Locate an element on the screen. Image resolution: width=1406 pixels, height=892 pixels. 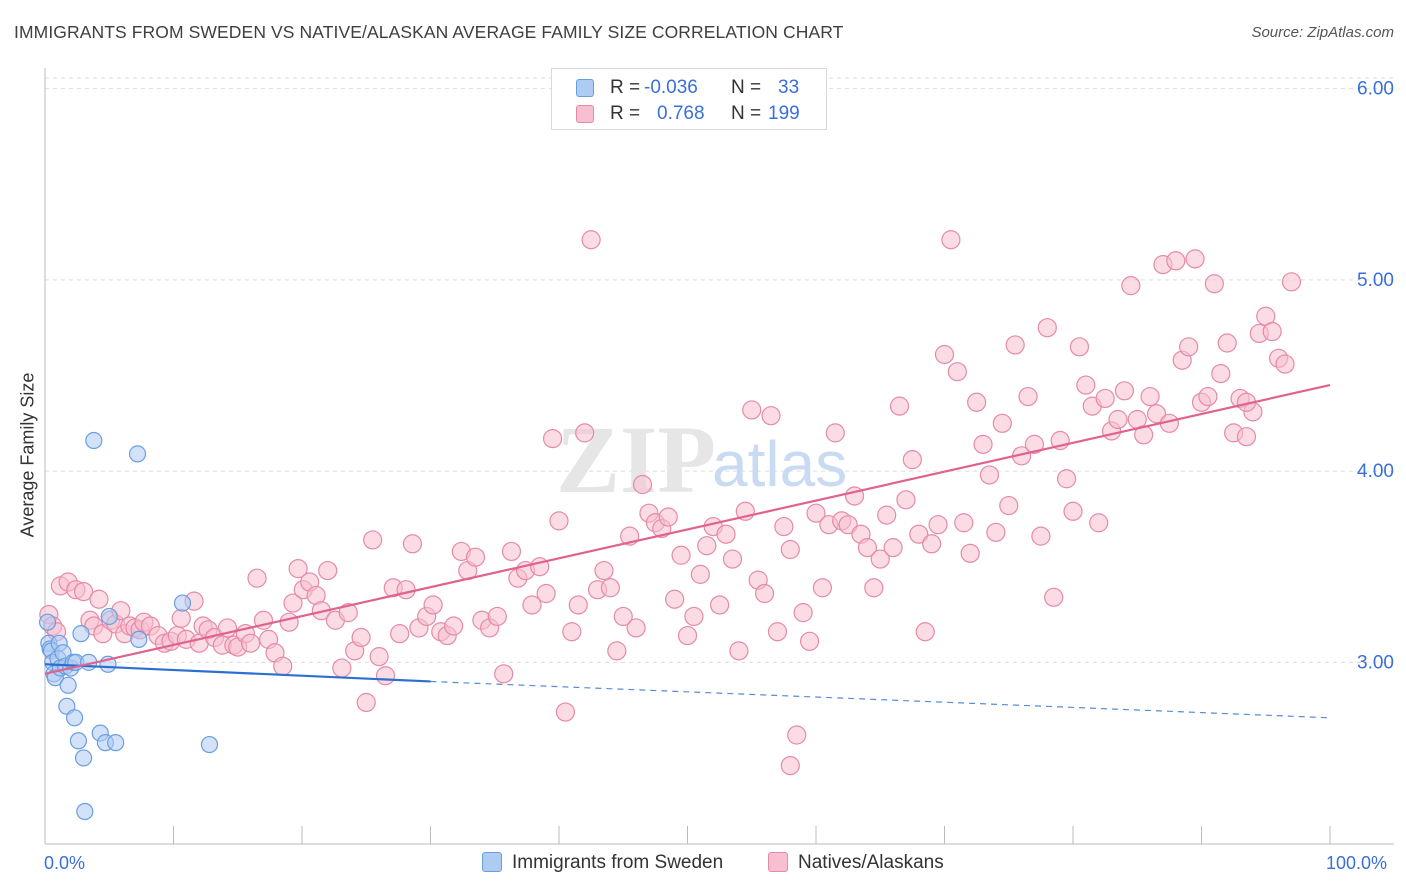
watermark-atlas: atlas is located at coordinates (779, 464).